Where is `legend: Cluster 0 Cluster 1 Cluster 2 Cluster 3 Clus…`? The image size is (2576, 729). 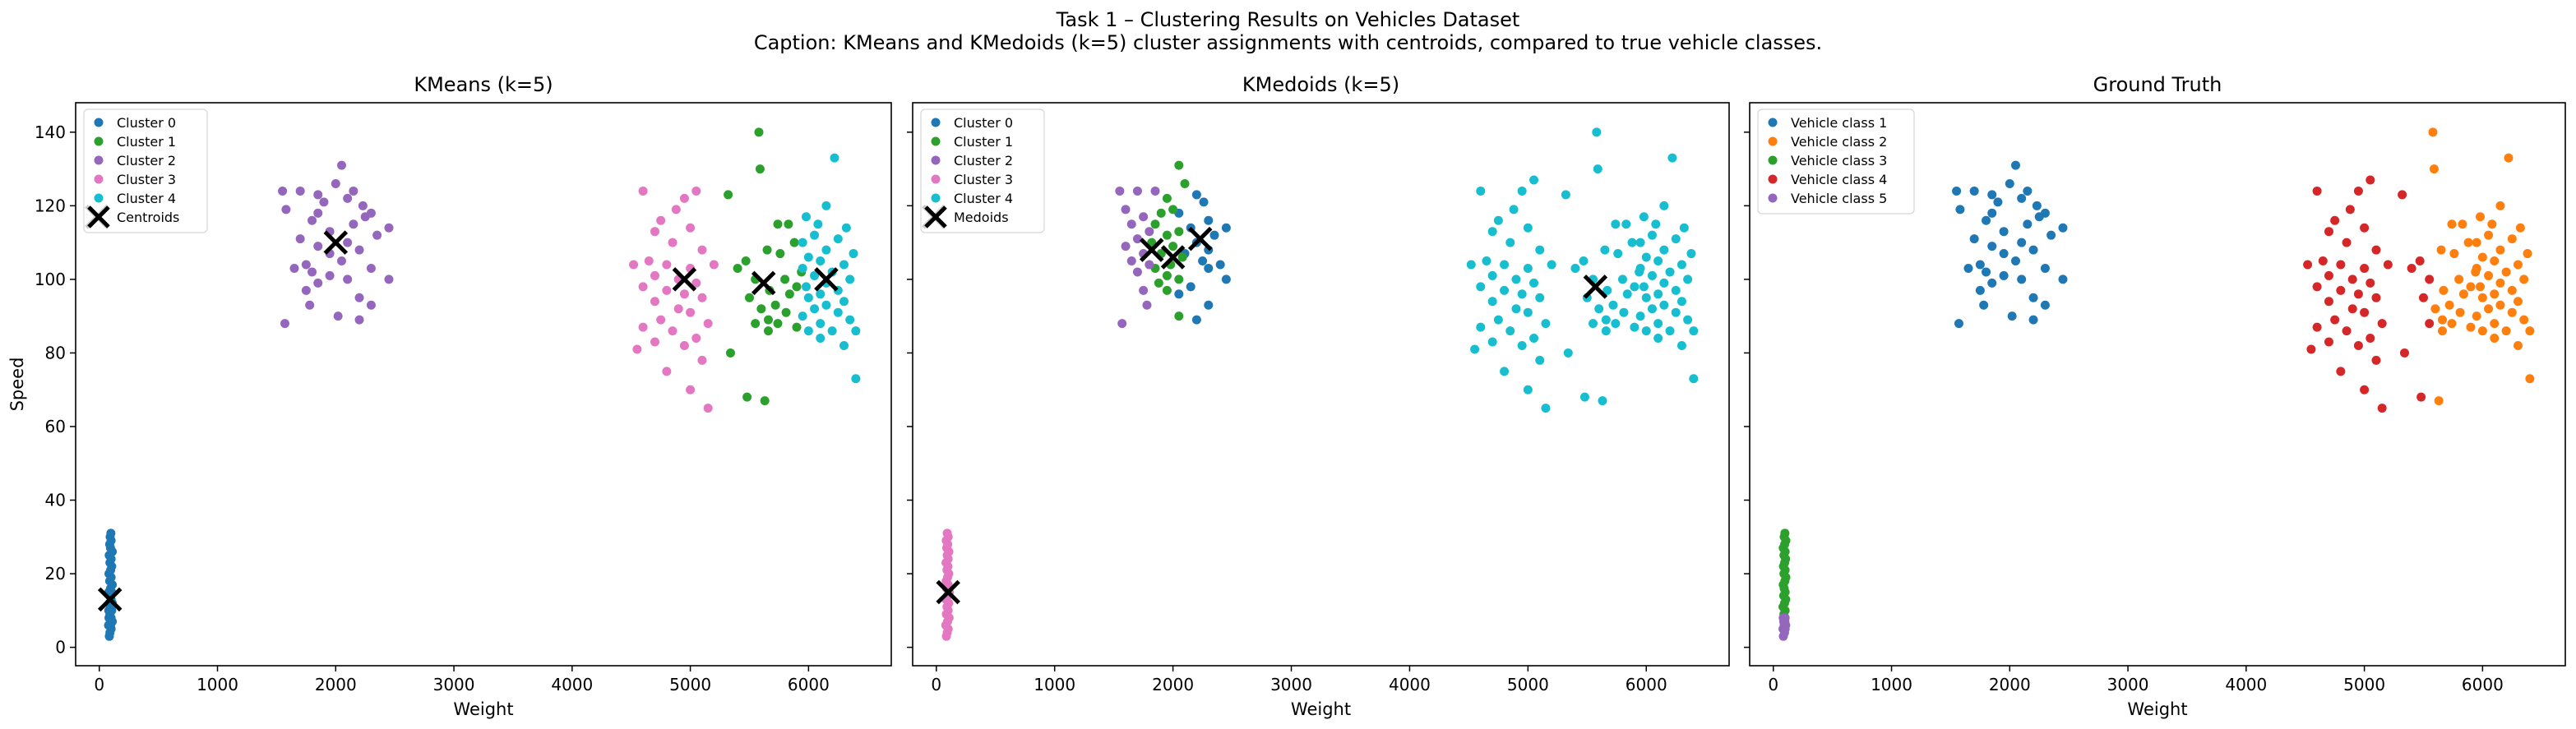 legend: Cluster 0 Cluster 1 Cluster 2 Cluster 3 Clus… is located at coordinates (145, 170).